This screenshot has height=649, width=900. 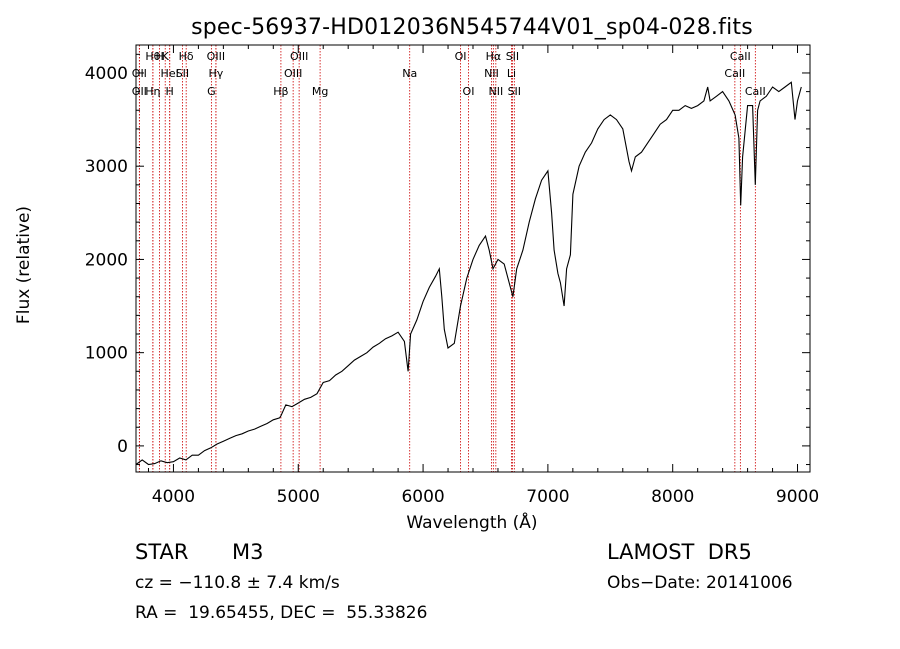 What do you see at coordinates (679, 552) in the screenshot?
I see `survey-name: LAMOST DR5` at bounding box center [679, 552].